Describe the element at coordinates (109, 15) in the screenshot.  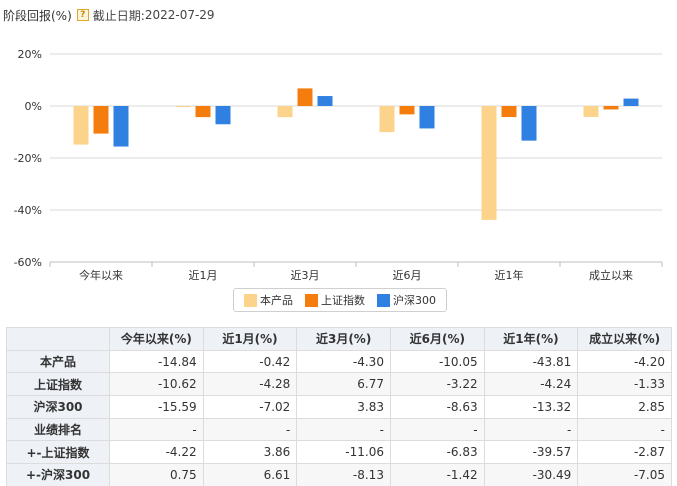
I see `chart-header: 阶段回报(%) ? 截止日期: 2022-07-29` at that location.